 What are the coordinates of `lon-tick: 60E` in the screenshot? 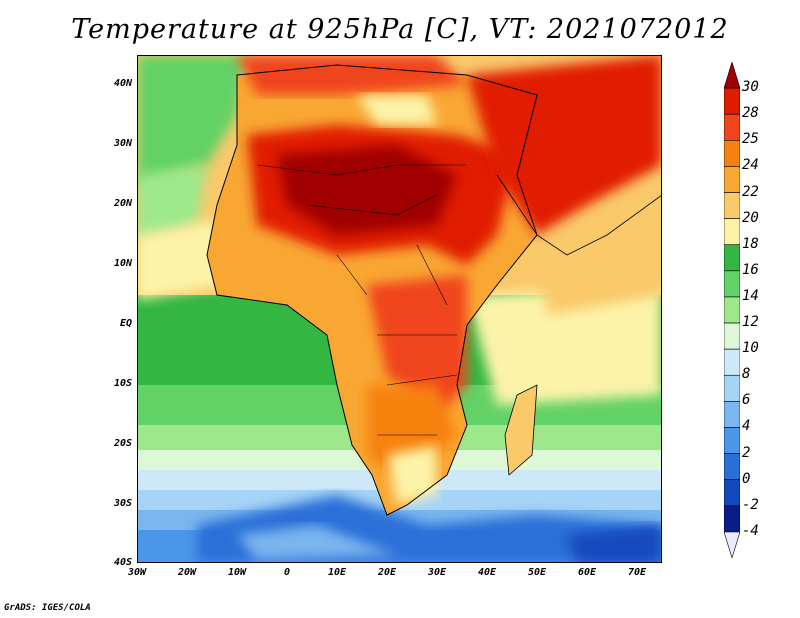 It's located at (587, 572).